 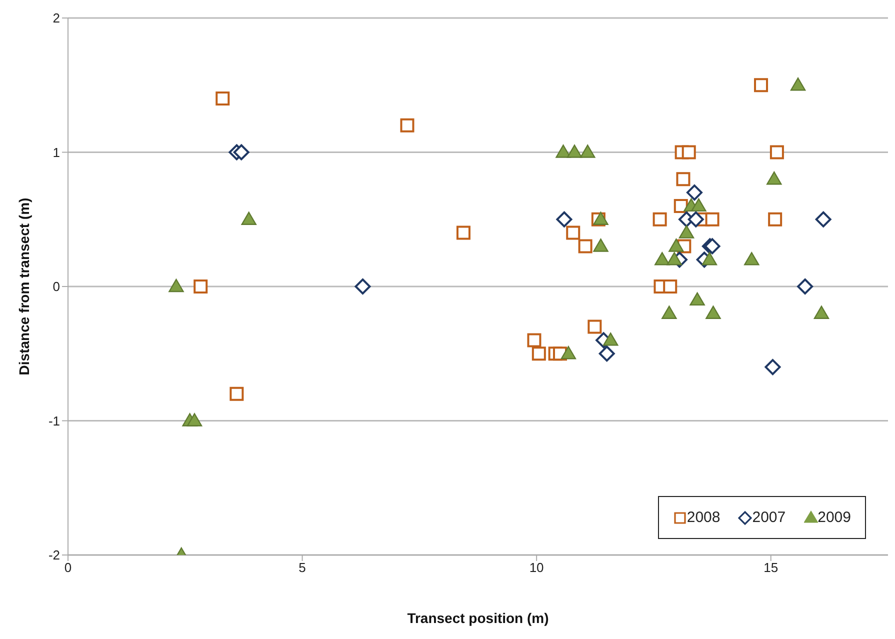 I want to click on legend-label: 2007, so click(x=769, y=517).